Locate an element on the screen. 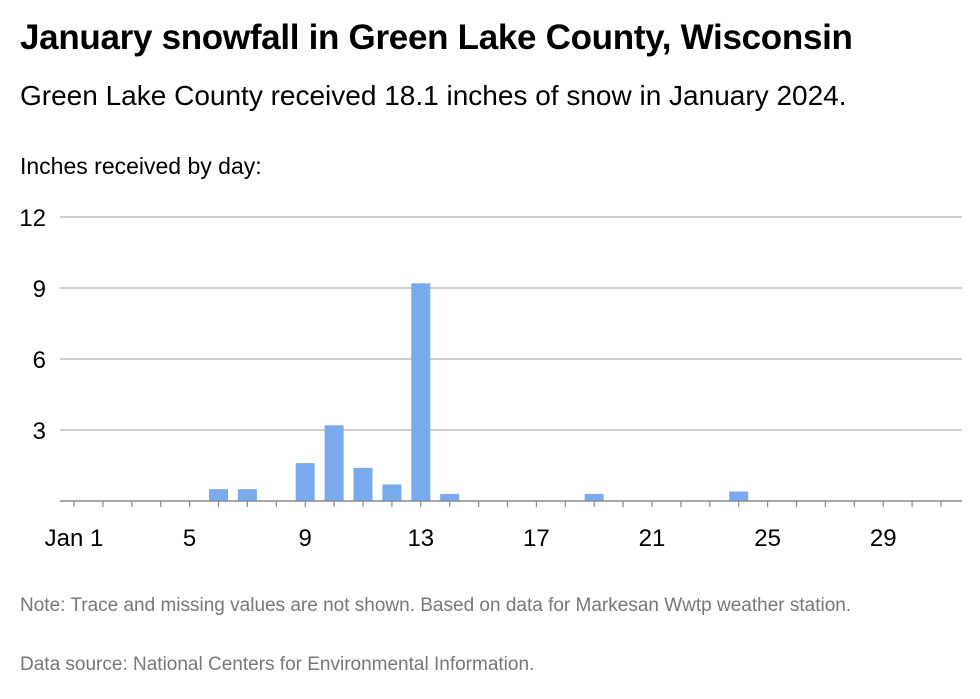 The height and width of the screenshot is (699, 980). x-tick-label-25: 25 is located at coordinates (767, 538).